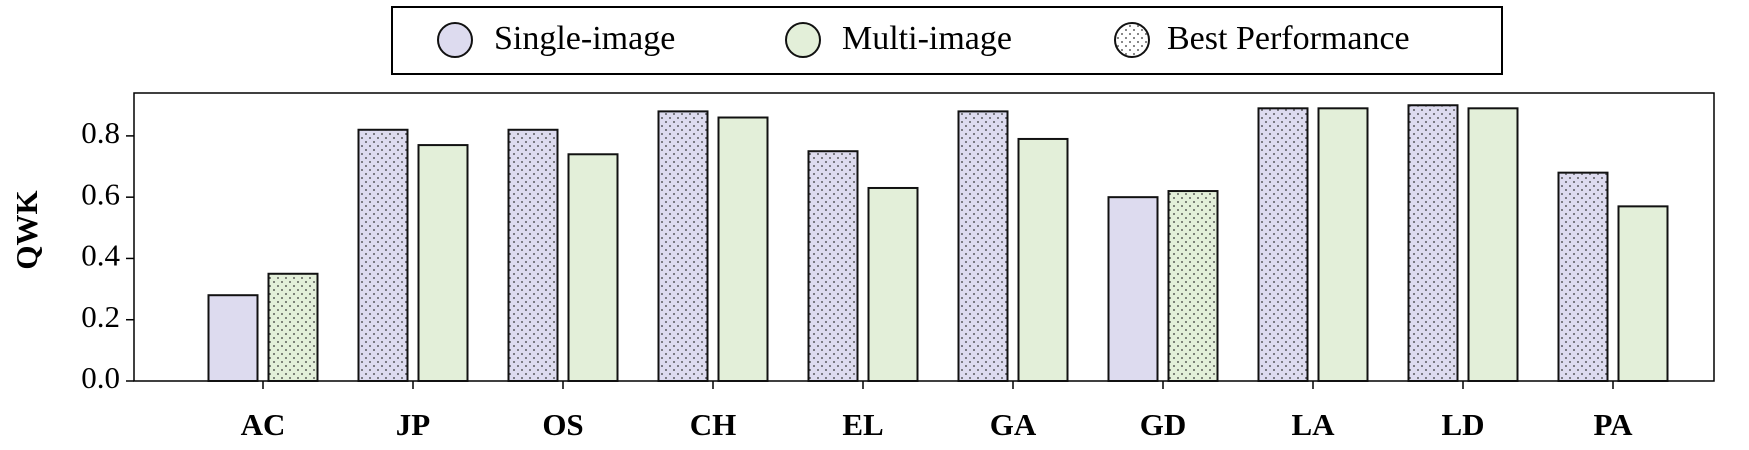  What do you see at coordinates (1313, 424) in the screenshot?
I see `x-tick-label: LA` at bounding box center [1313, 424].